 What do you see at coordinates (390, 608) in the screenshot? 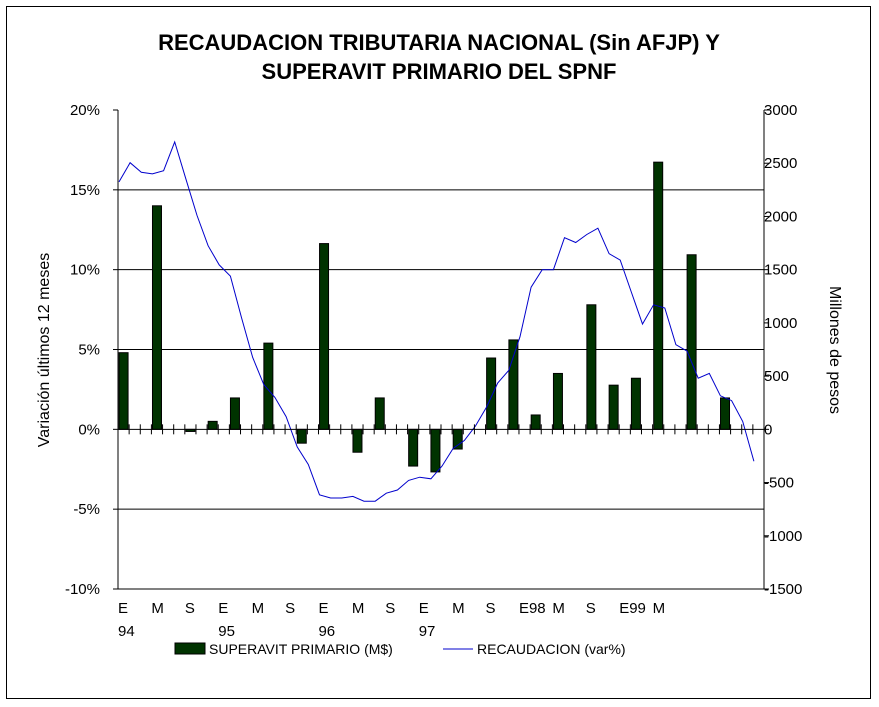
I see `x-tick-label-8: S` at bounding box center [390, 608].